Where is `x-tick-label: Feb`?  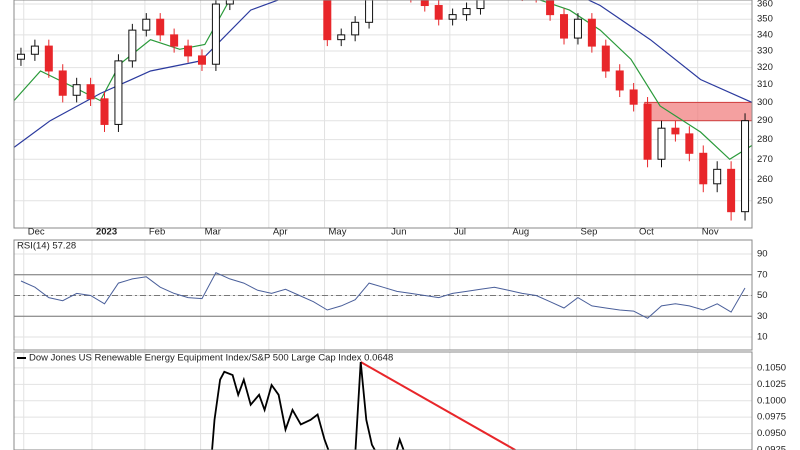 x-tick-label: Feb is located at coordinates (157, 232).